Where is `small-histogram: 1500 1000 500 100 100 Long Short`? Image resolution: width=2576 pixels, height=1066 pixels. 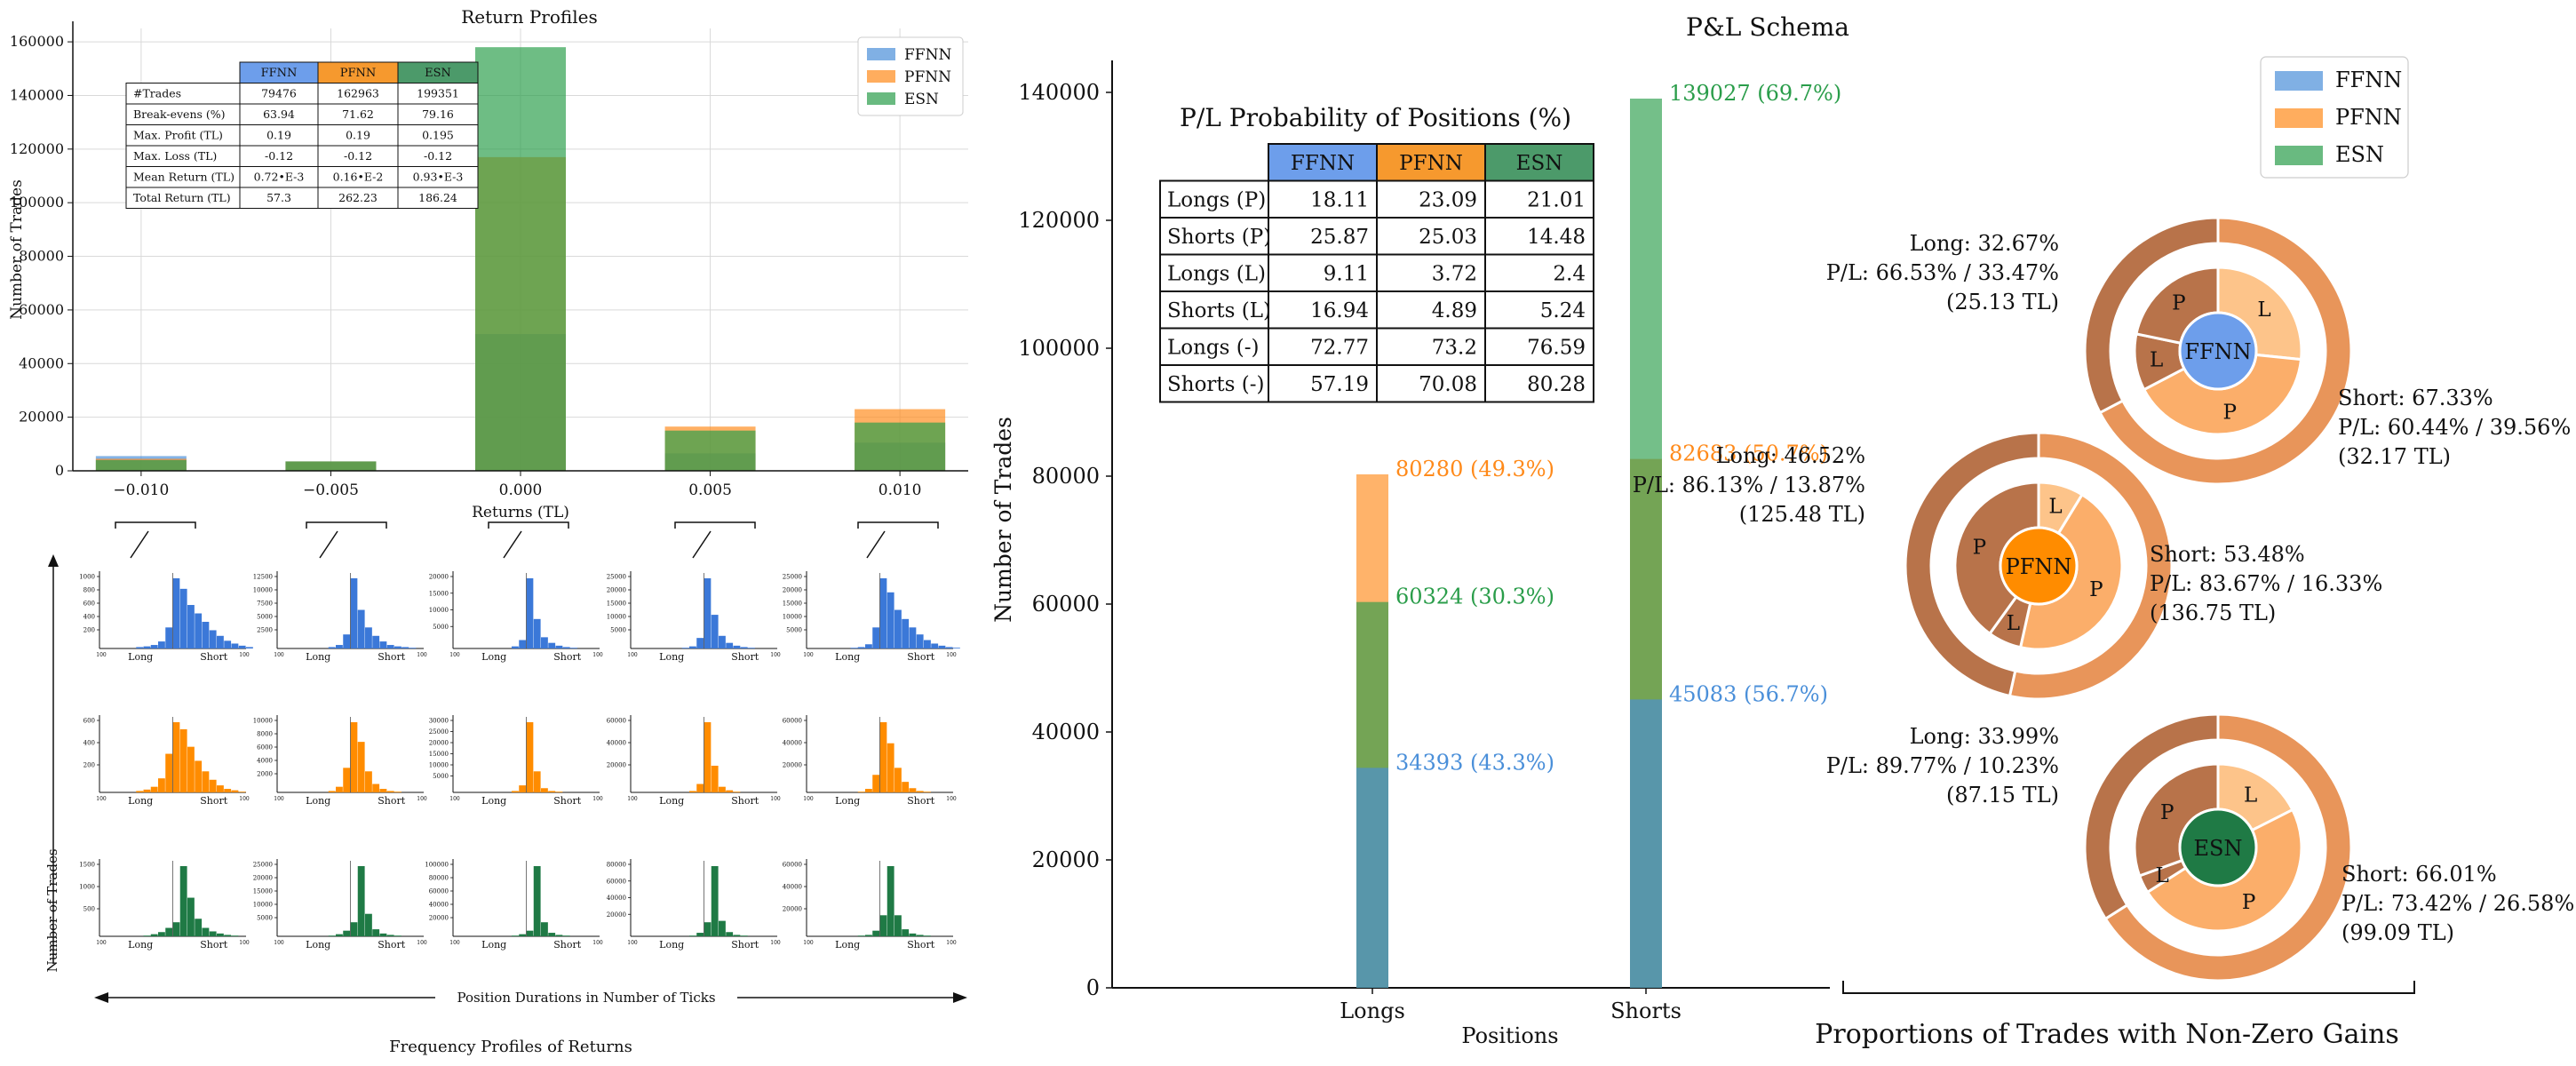
small-histogram: 1500 1000 500 100 100 Long Short is located at coordinates (164, 905).